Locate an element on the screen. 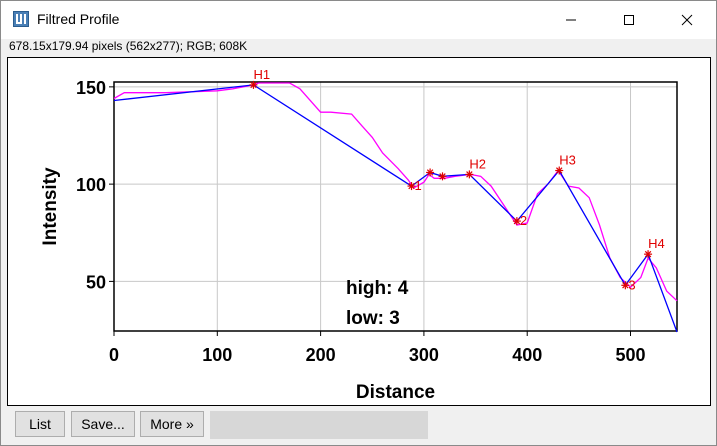 The height and width of the screenshot is (446, 717). title-bar: Filtred Profile is located at coordinates (358, 20).